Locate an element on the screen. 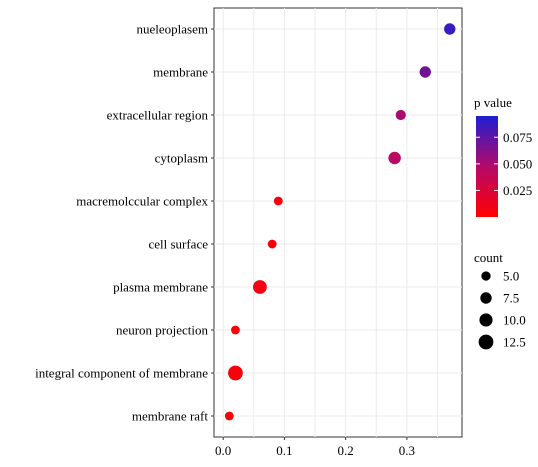 The width and height of the screenshot is (538, 467). size-legend-label: 7.5 is located at coordinates (511, 298).